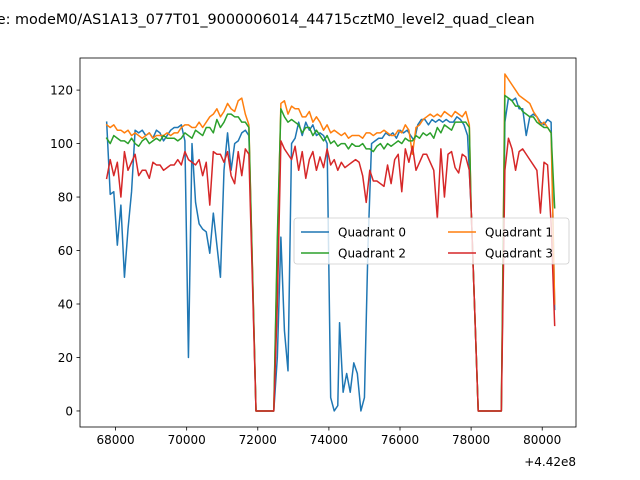 Image resolution: width=640 pixels, height=480 pixels. What do you see at coordinates (372, 232) in the screenshot?
I see `legend-label-quadrant-0: Quadrant 0` at bounding box center [372, 232].